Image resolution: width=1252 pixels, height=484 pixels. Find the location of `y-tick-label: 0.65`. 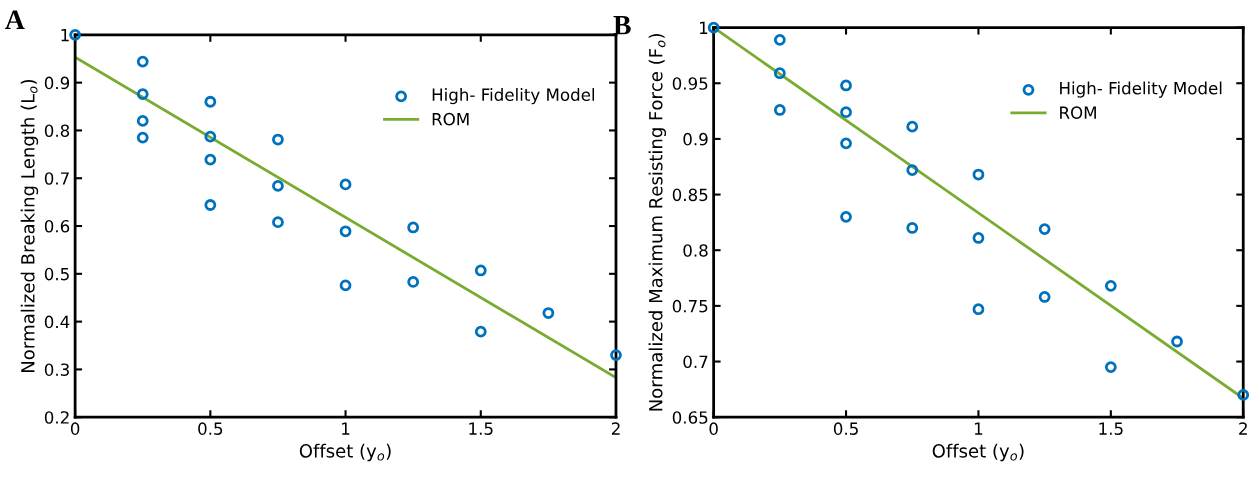

y-tick-label: 0.65 is located at coordinates (690, 417).